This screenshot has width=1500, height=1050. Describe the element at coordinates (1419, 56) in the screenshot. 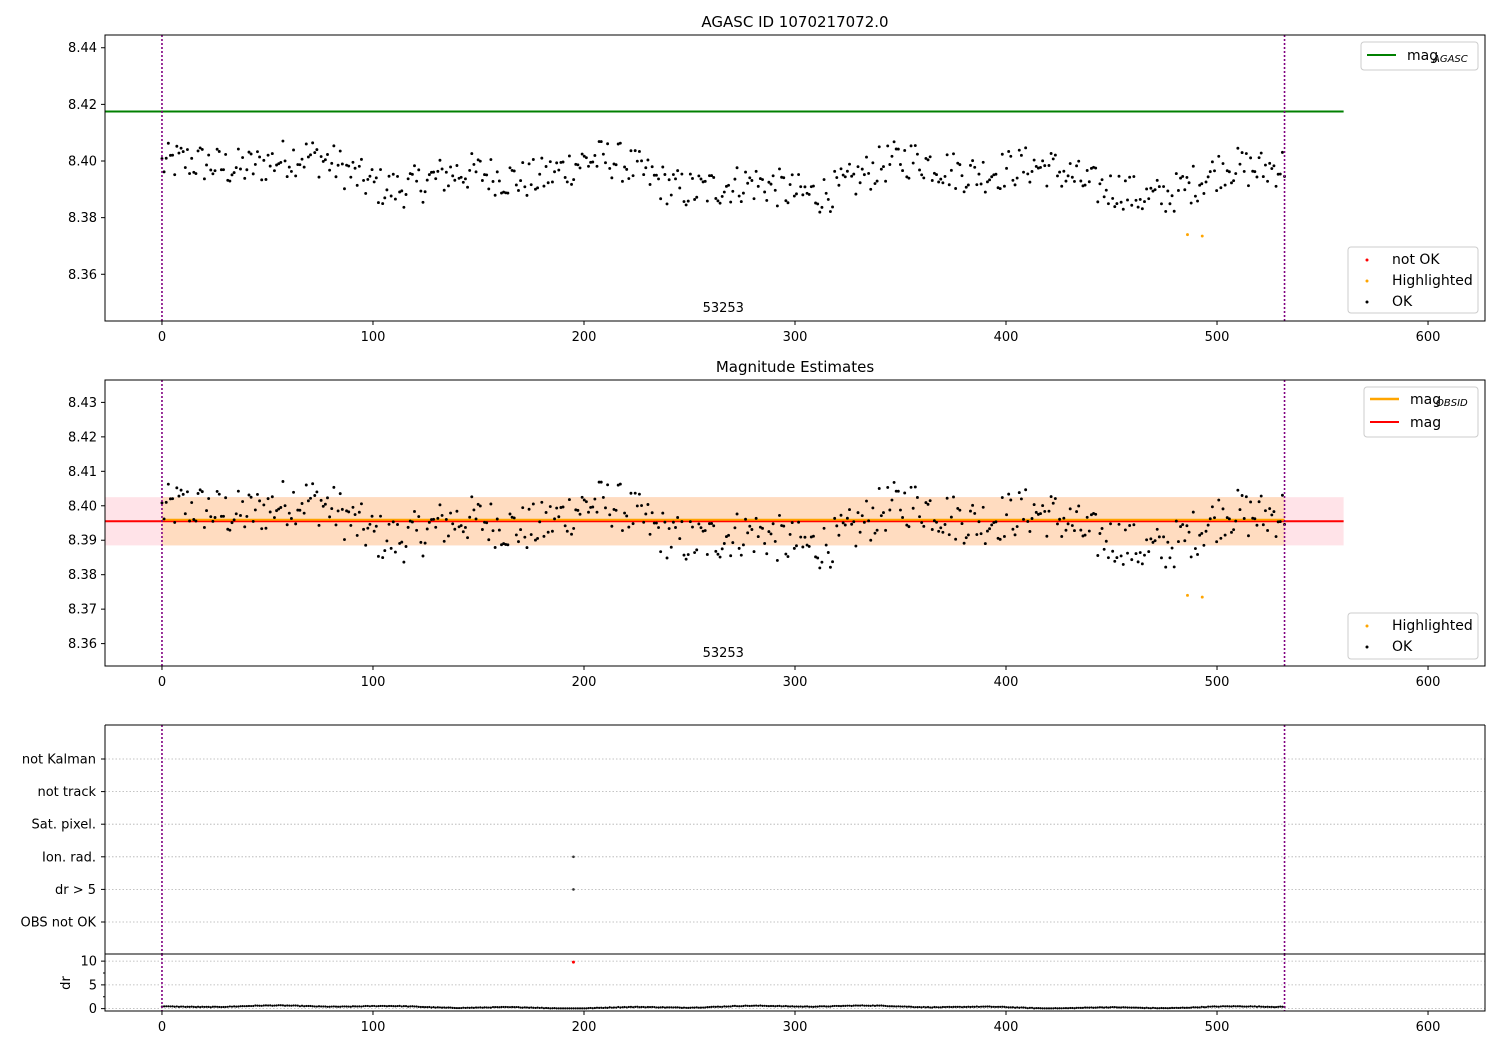

I see `agasc-line-legend` at that location.